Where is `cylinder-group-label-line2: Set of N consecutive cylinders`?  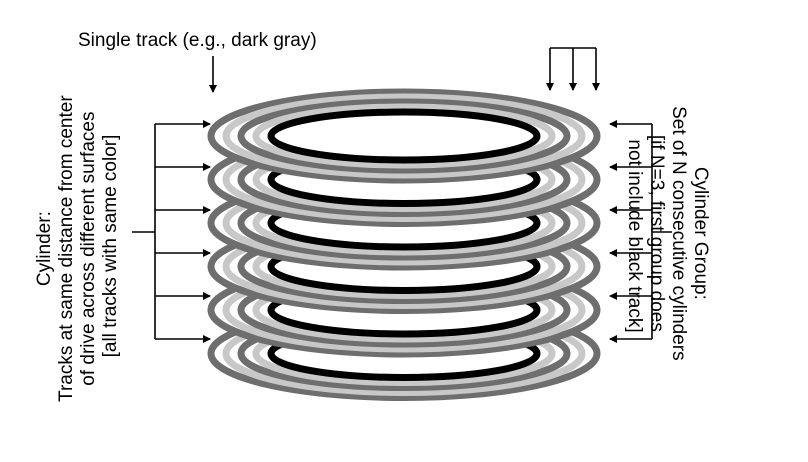 cylinder-group-label-line2: Set of N consecutive cylinders is located at coordinates (678, 233).